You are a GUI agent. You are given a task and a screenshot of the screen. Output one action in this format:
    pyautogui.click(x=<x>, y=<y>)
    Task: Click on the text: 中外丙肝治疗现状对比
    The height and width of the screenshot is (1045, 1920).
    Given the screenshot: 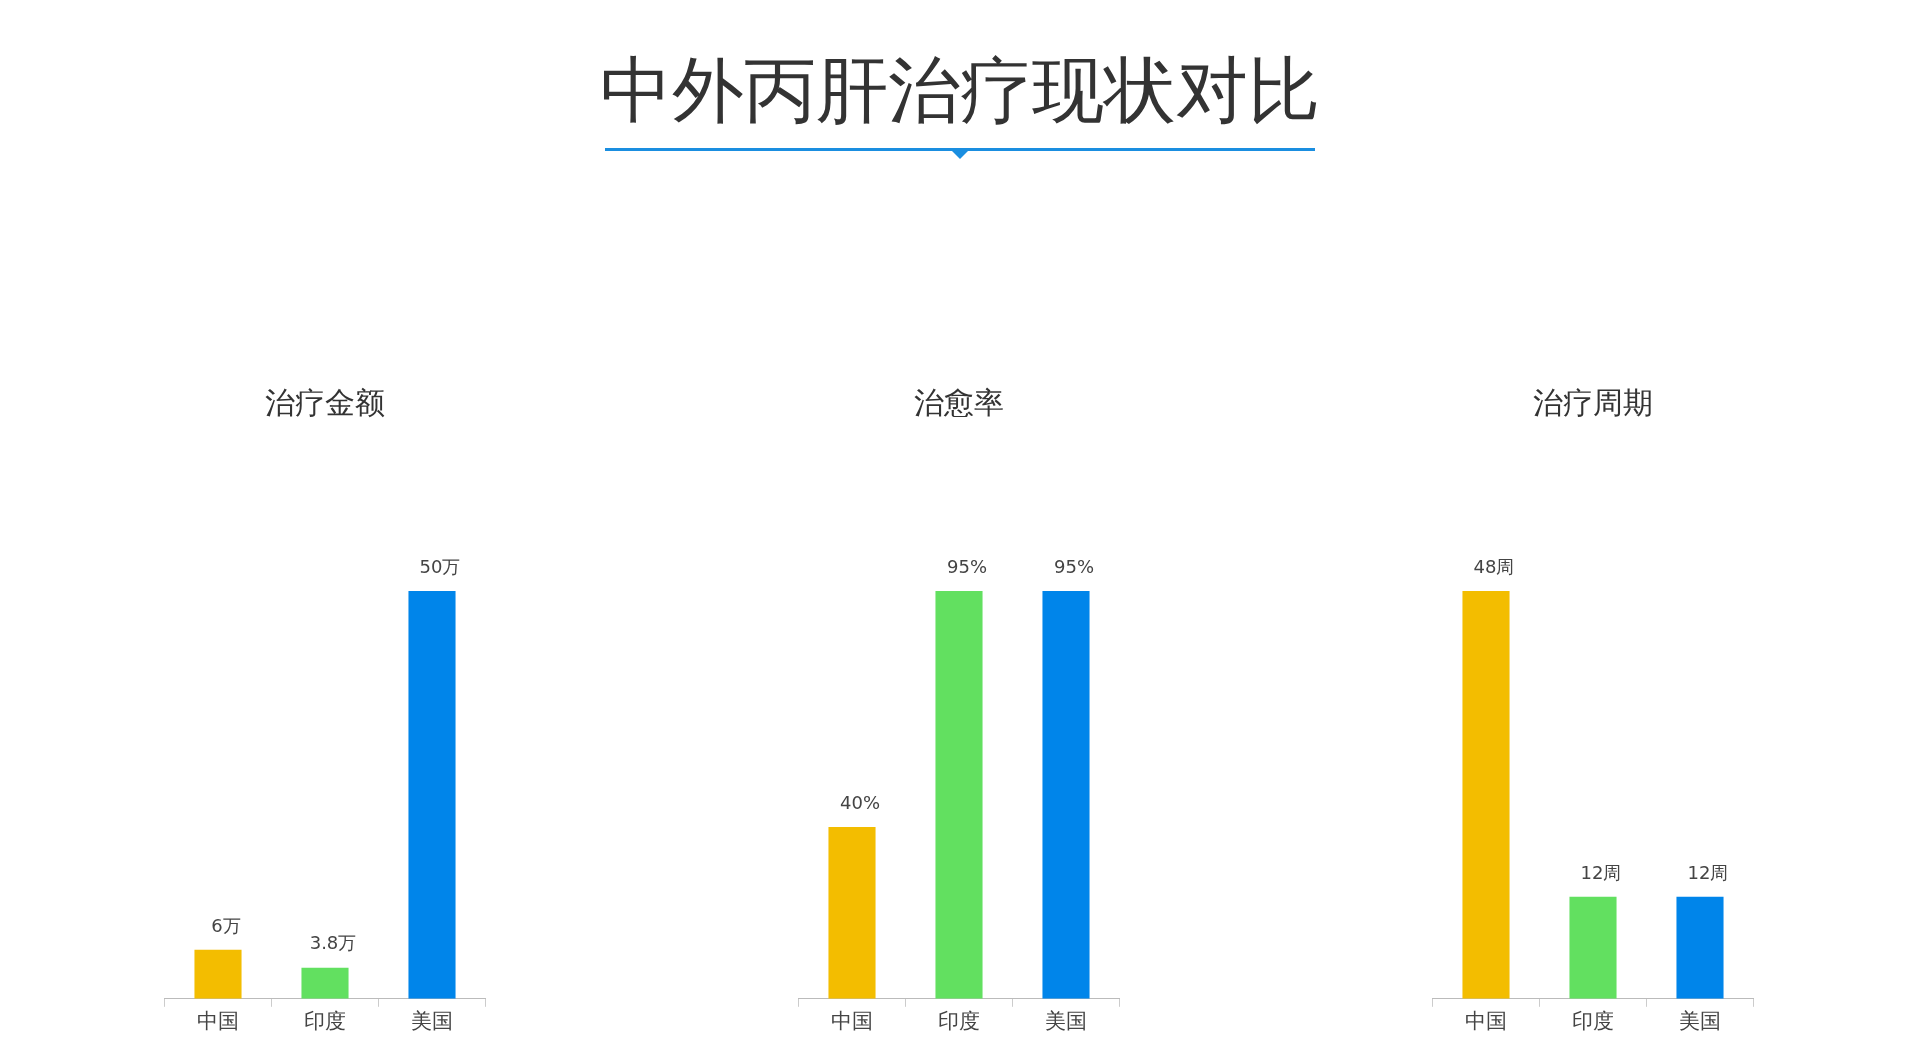 What is the action you would take?
    pyautogui.click(x=960, y=90)
    